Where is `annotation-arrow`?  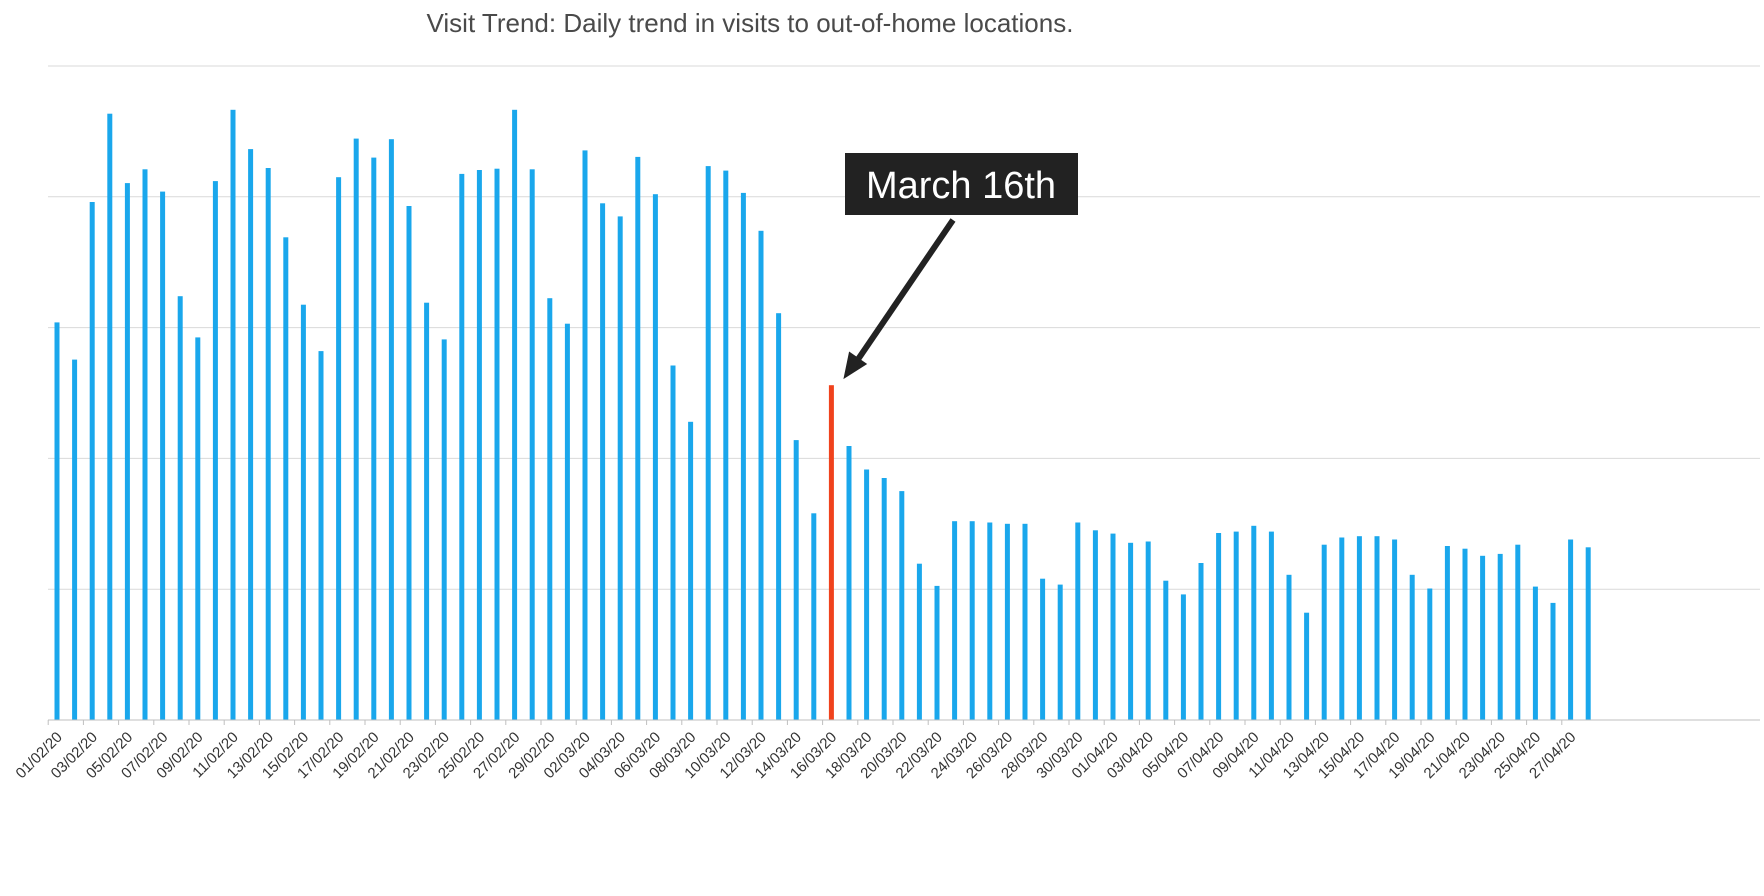
annotation-arrow is located at coordinates (904, 291).